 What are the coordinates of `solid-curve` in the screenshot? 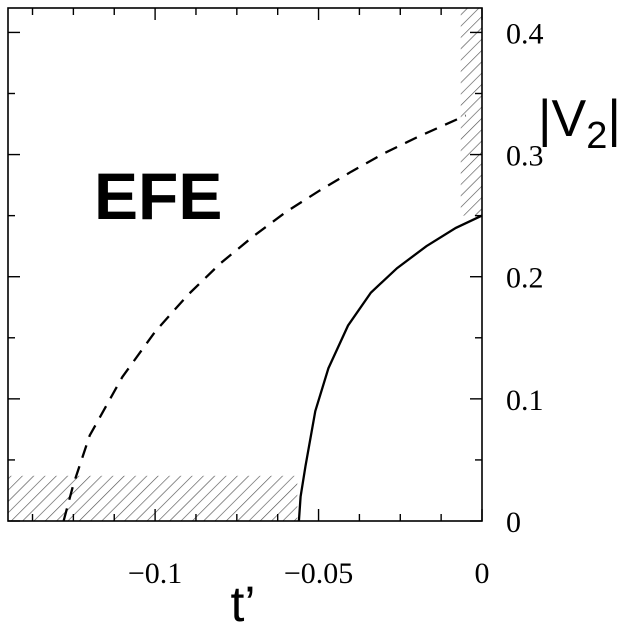 It's located at (390, 368).